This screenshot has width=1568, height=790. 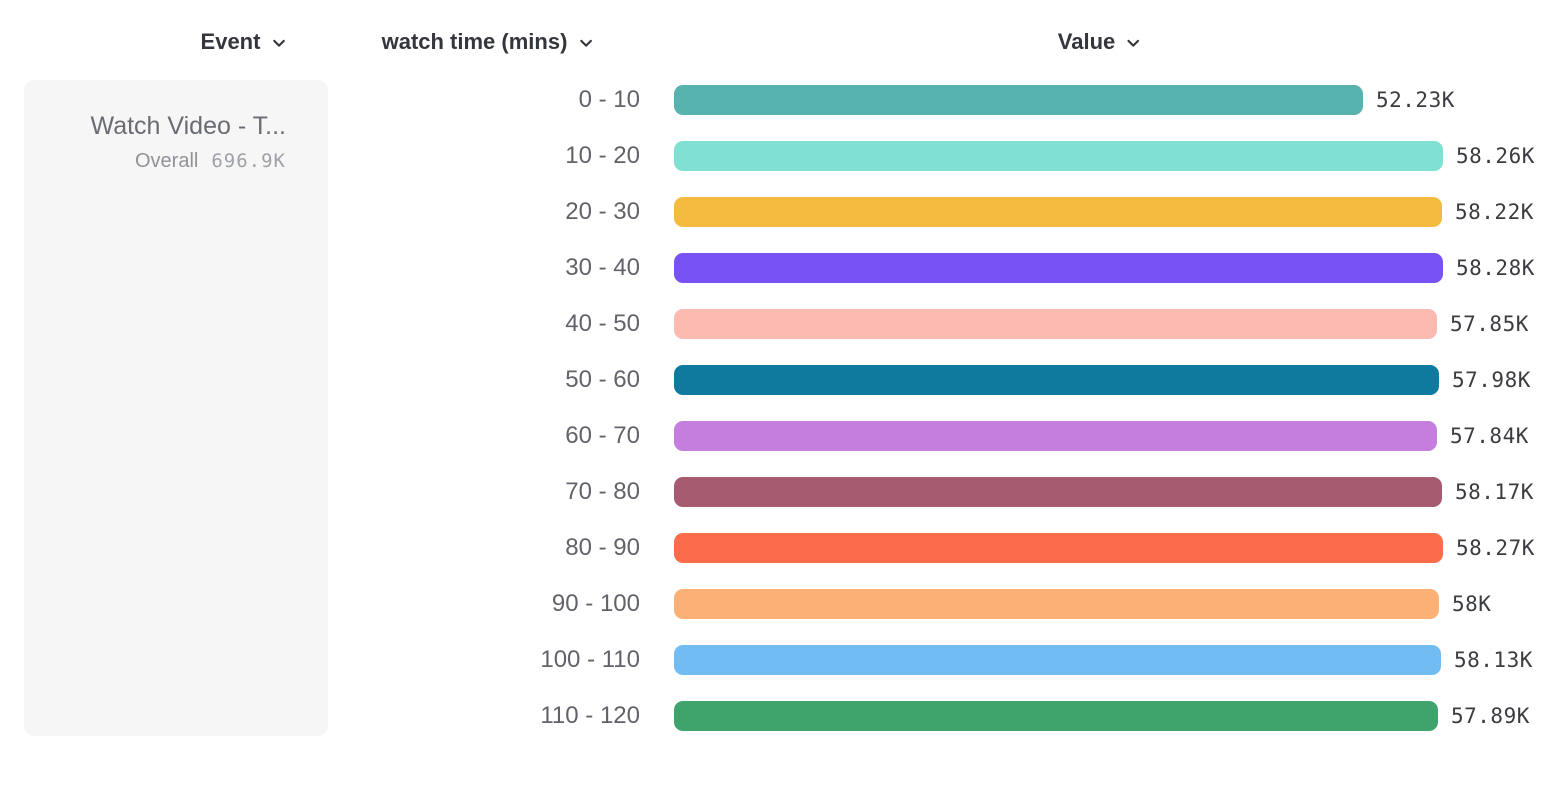 I want to click on chart-row: 100 - 110 58.13K, so click(x=784, y=660).